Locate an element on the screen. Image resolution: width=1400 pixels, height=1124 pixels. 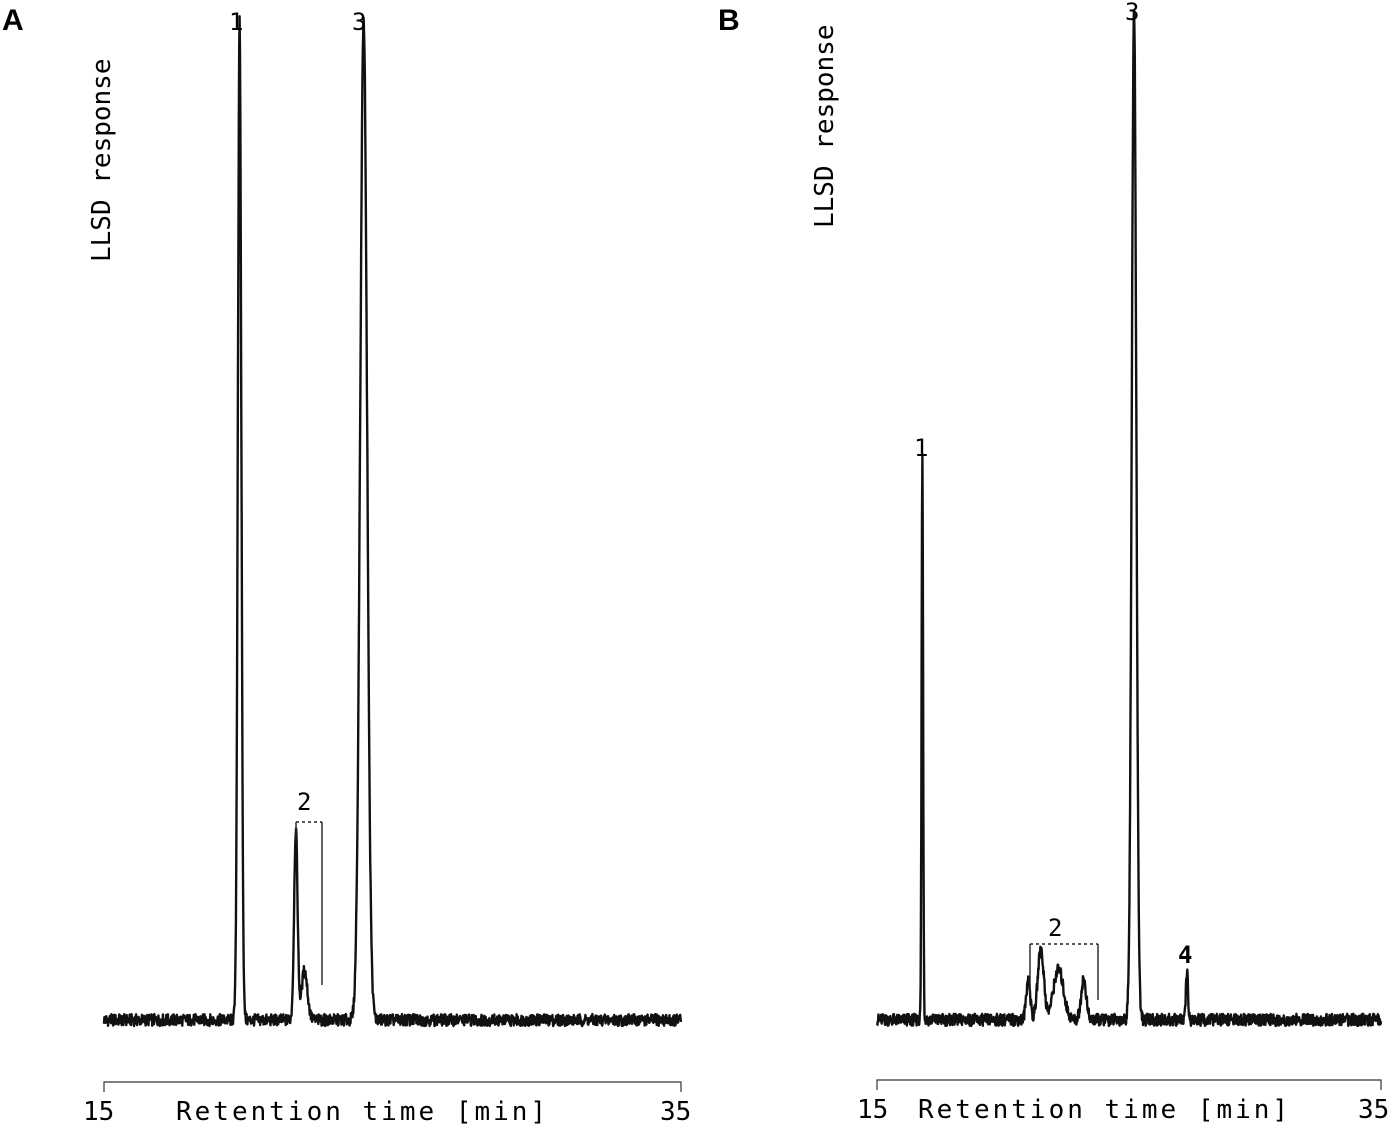
panel-a-y-axis-label: LLSD response is located at coordinates (102, 161).